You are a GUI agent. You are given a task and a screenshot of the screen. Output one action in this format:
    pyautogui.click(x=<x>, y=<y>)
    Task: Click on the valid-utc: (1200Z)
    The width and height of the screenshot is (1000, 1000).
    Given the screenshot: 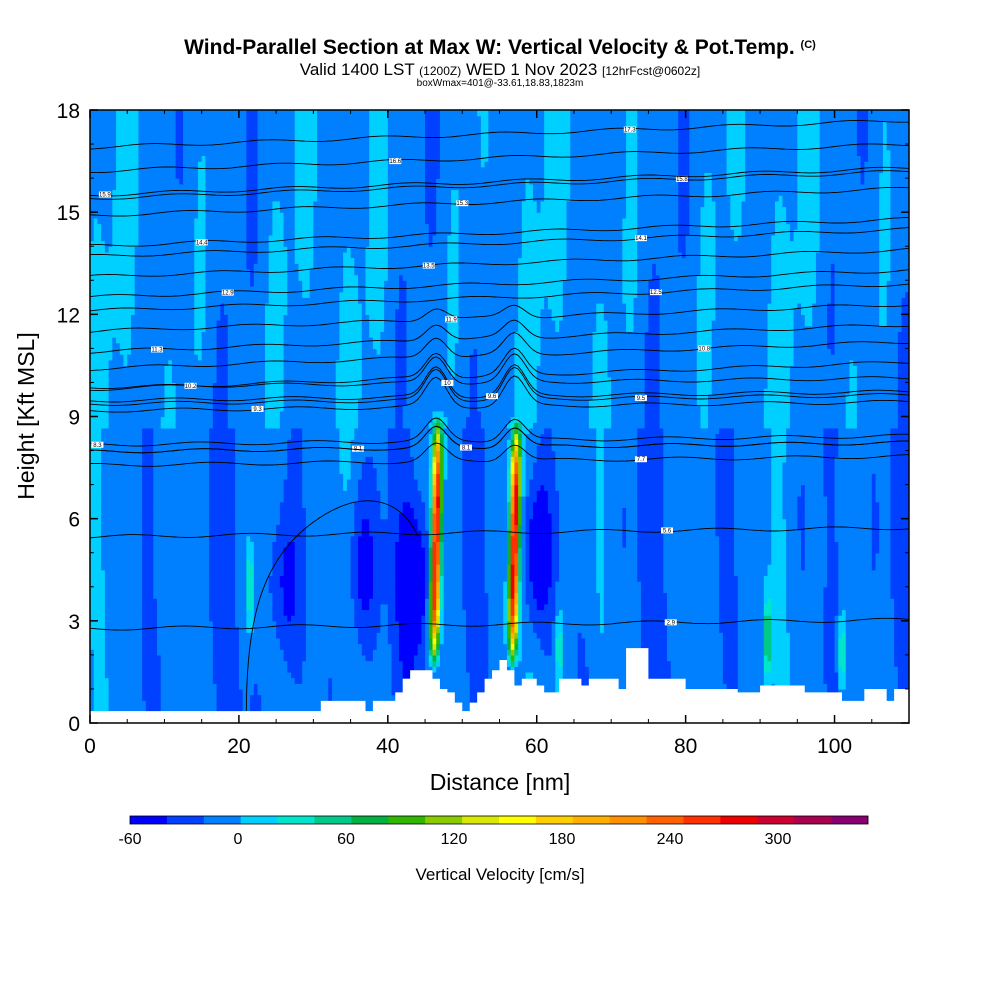 What is the action you would take?
    pyautogui.click(x=440, y=71)
    